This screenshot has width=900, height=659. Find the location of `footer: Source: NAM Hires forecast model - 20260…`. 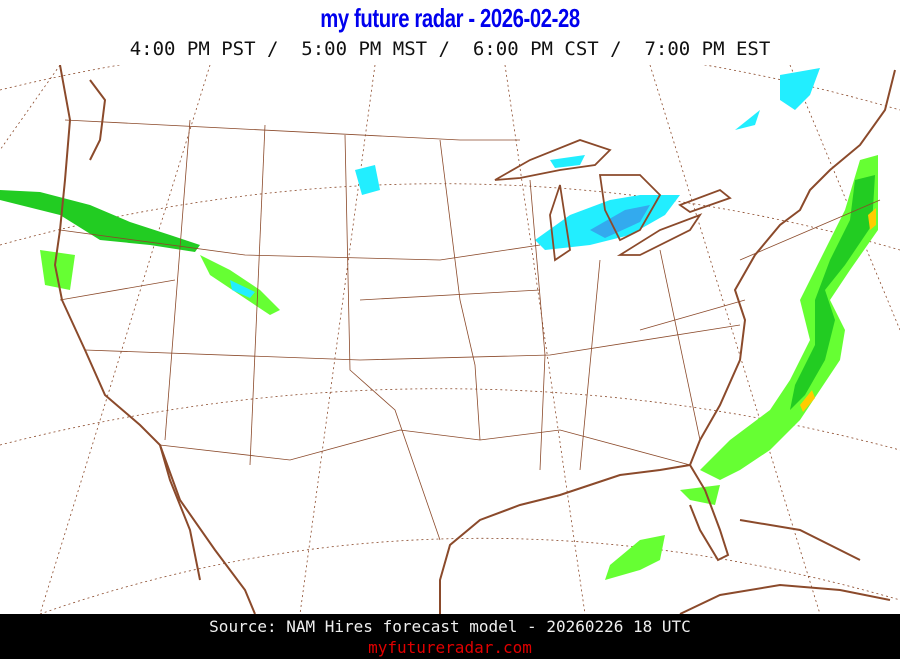

footer: Source: NAM Hires forecast model - 20260… is located at coordinates (450, 636).